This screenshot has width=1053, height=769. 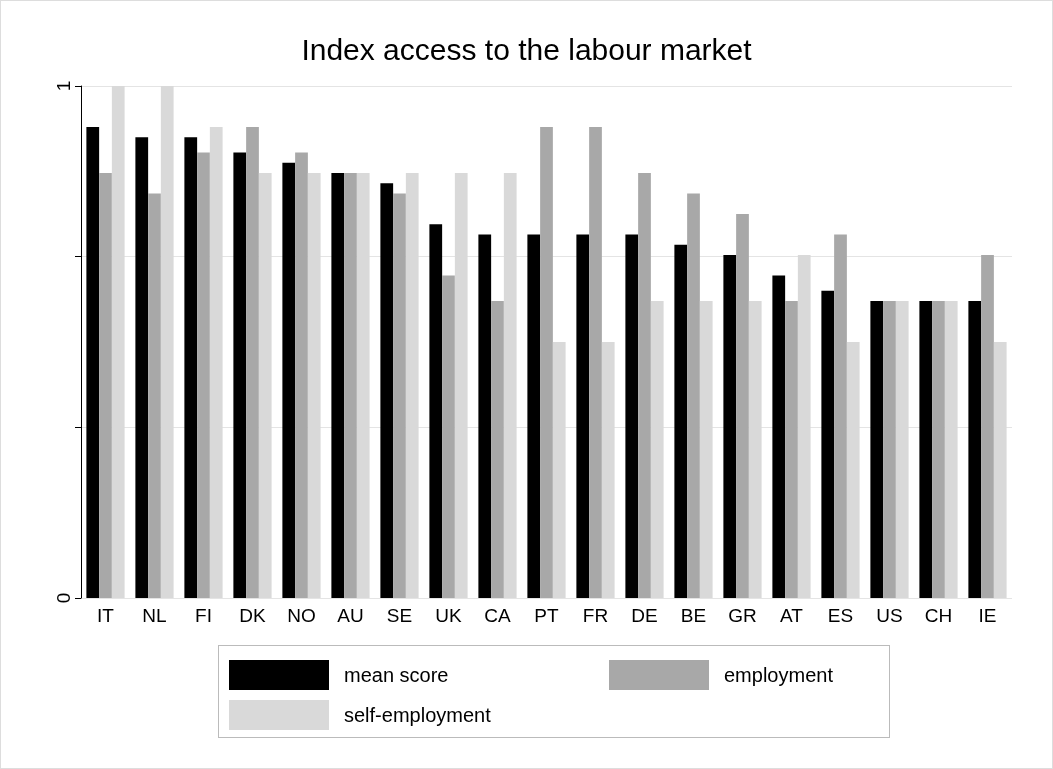 I want to click on y-tick-label: 0, so click(x=63, y=598).